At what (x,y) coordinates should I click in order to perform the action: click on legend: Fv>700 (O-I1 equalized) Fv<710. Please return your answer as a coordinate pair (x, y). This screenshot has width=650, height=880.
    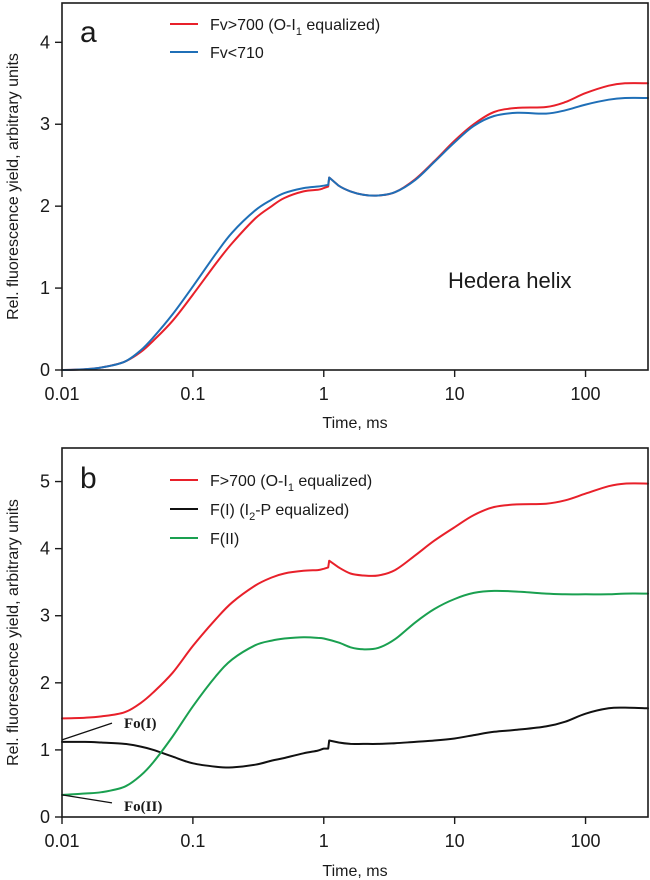
    Looking at the image, I should click on (275, 39).